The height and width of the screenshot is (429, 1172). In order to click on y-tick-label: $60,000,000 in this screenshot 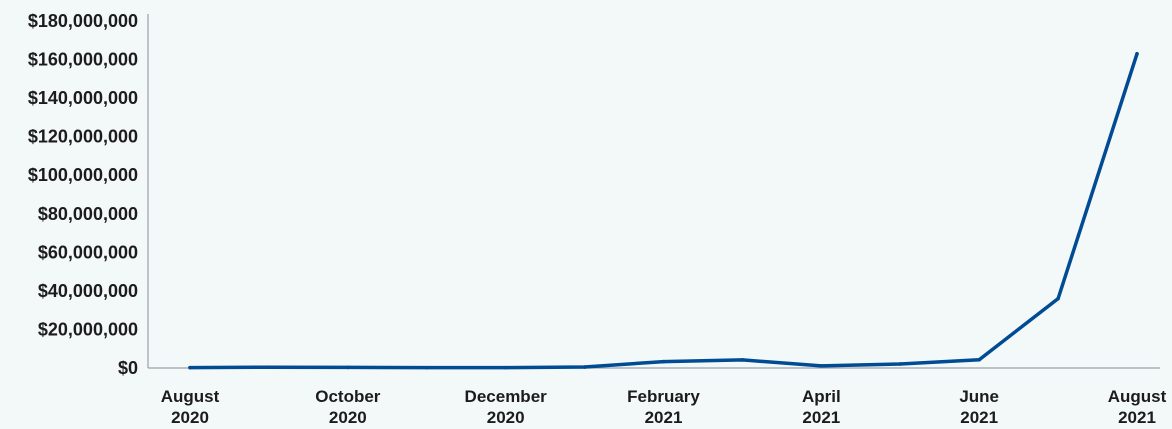, I will do `click(88, 252)`.